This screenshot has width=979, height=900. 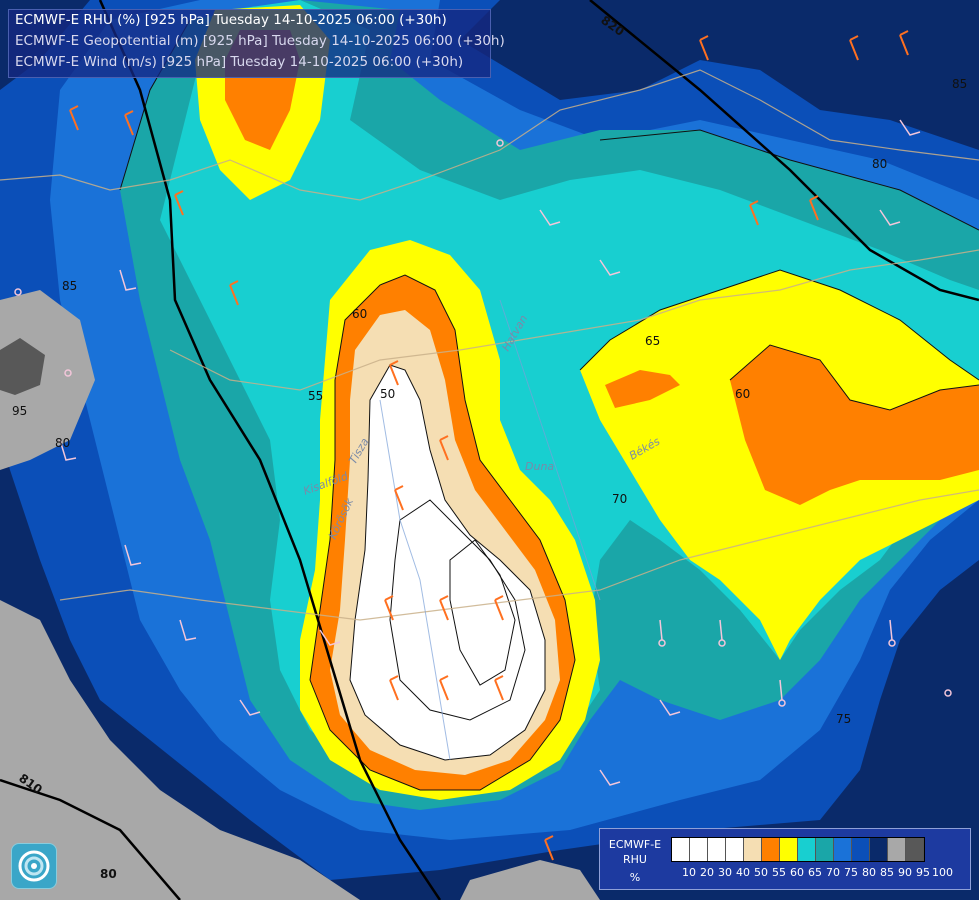 I want to click on legend-tick-label: 50, so click(x=761, y=872).